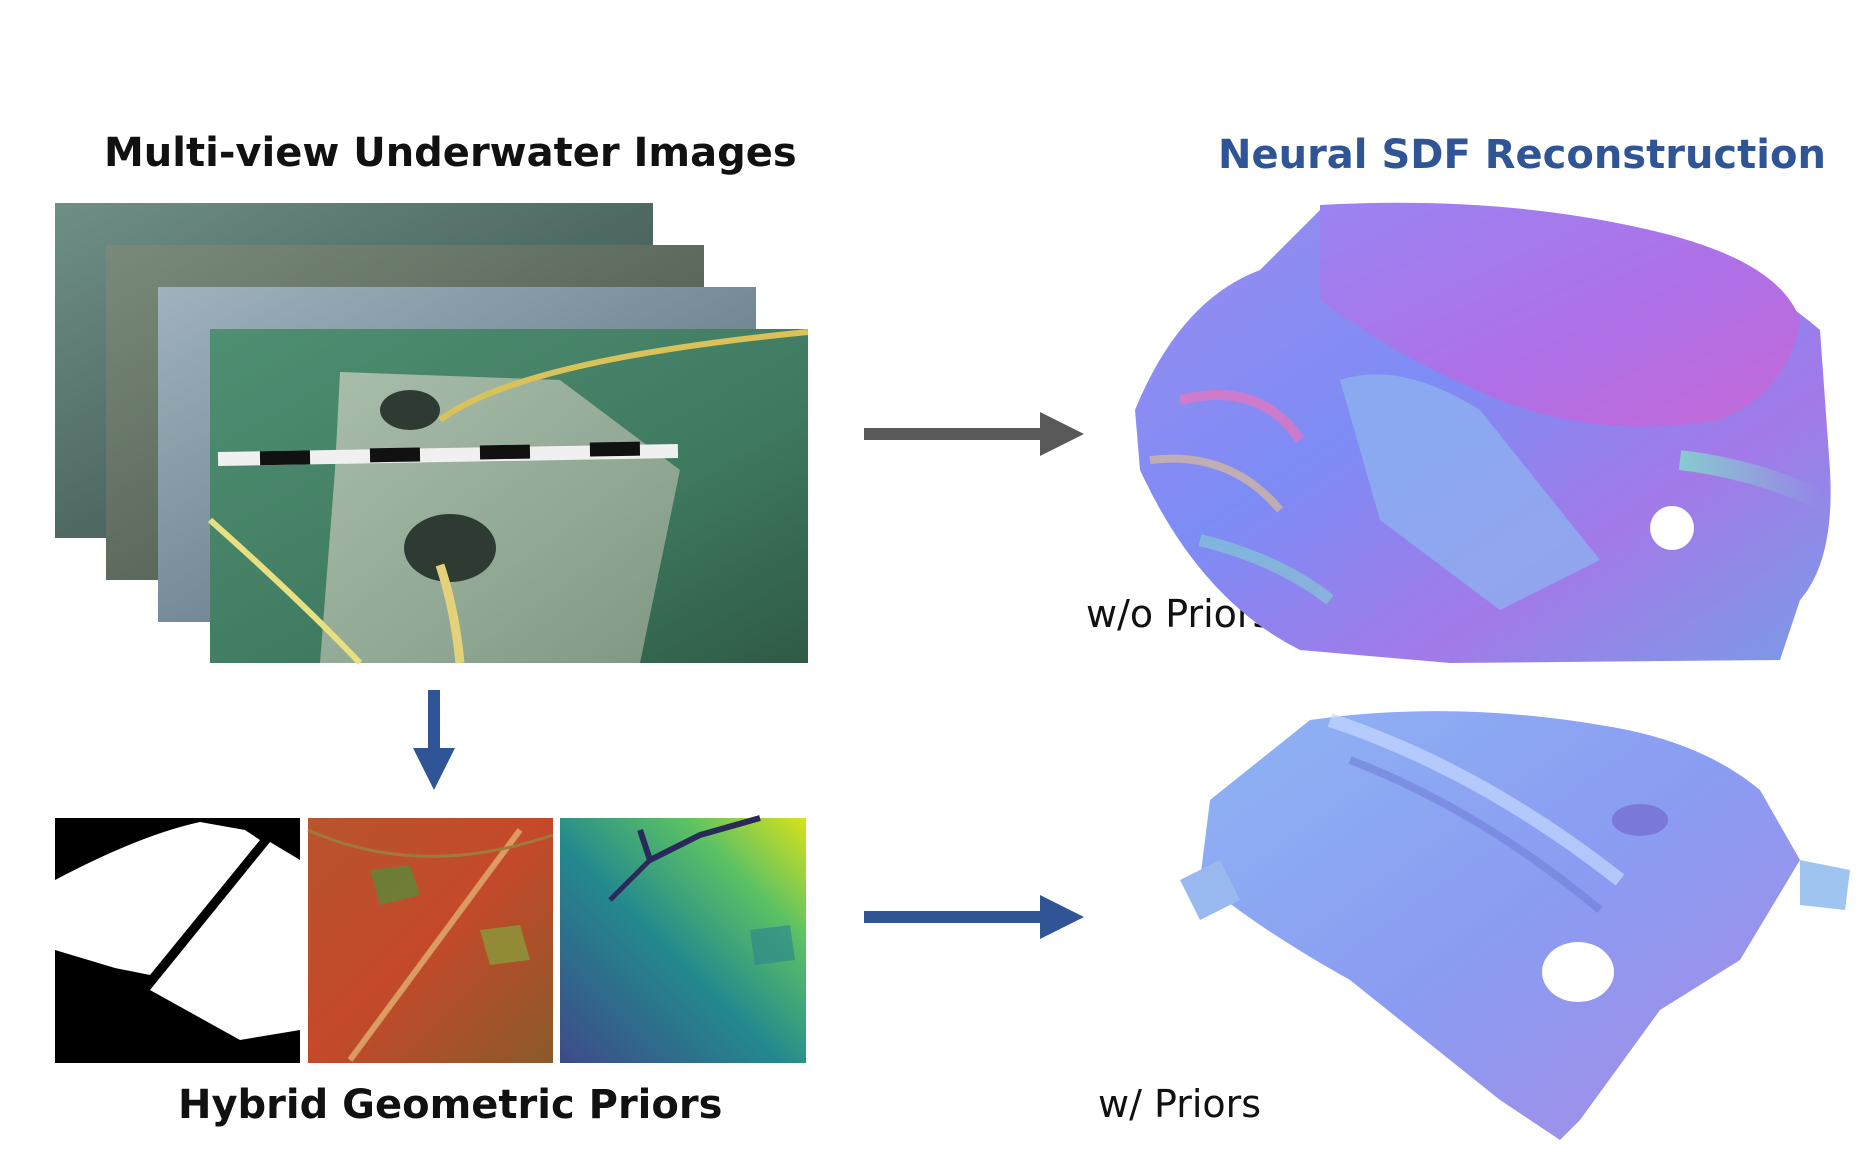 The image size is (1870, 1175). What do you see at coordinates (430, 940) in the screenshot?
I see `normal-prior` at bounding box center [430, 940].